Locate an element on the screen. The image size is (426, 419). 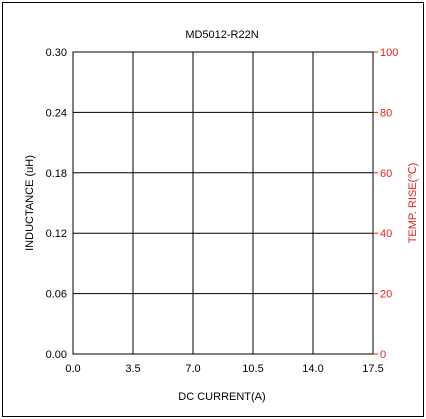
x-tick-label: 3.5 is located at coordinates (132, 369).